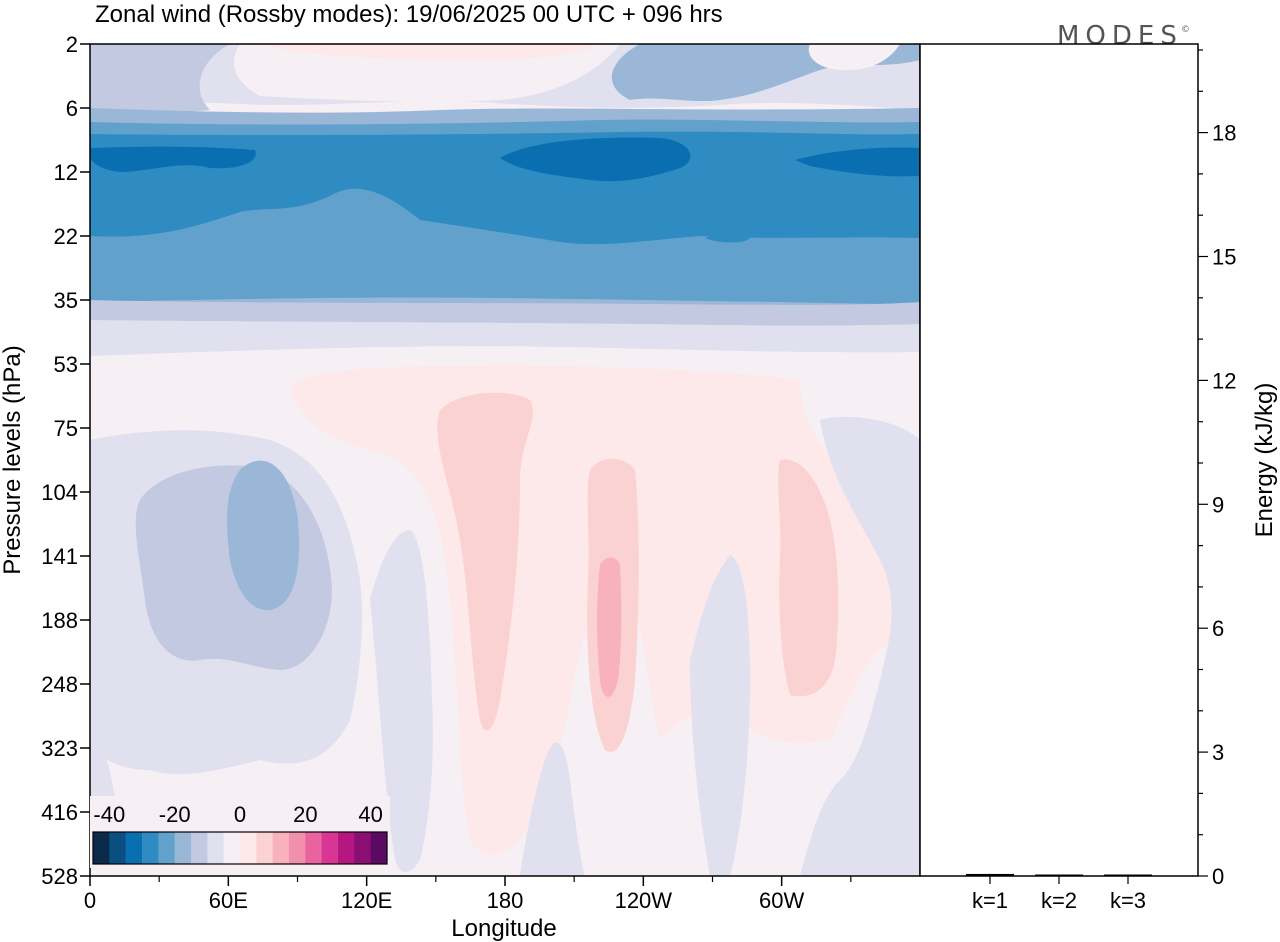 This screenshot has height=942, width=1280. Describe the element at coordinates (854, 57) in the screenshot. I see `band-2-6hPa-white-east` at that location.